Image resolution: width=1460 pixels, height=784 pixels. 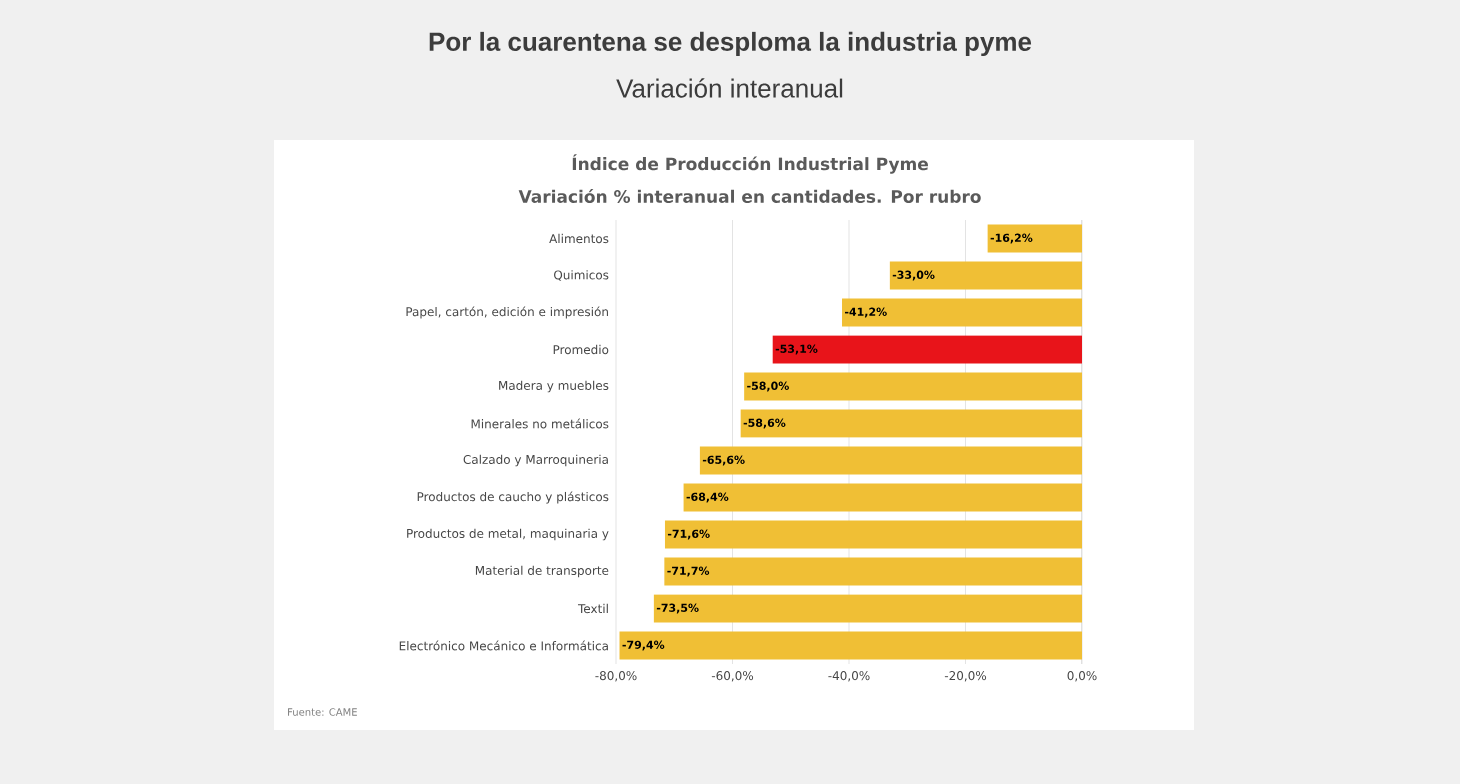 I want to click on chart-subtitle: Variación interanual, so click(x=729, y=88).